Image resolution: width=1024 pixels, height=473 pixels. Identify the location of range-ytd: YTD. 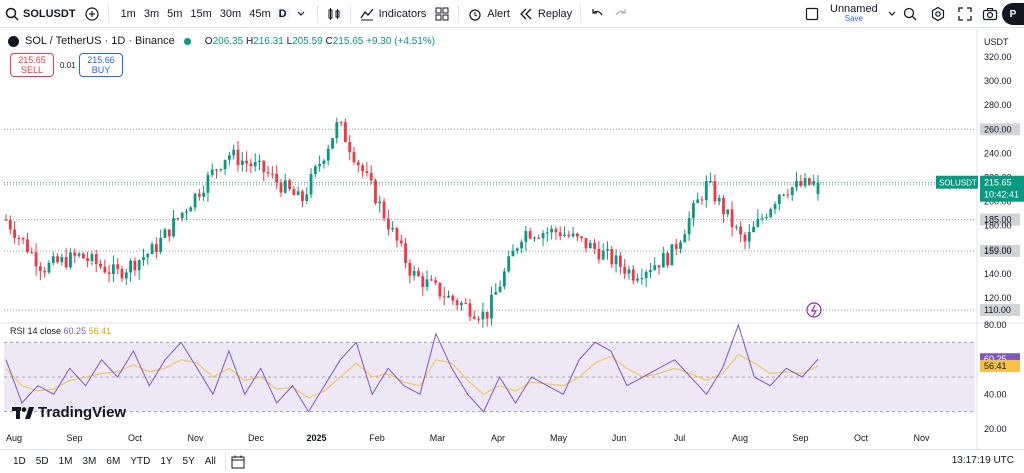
(140, 461).